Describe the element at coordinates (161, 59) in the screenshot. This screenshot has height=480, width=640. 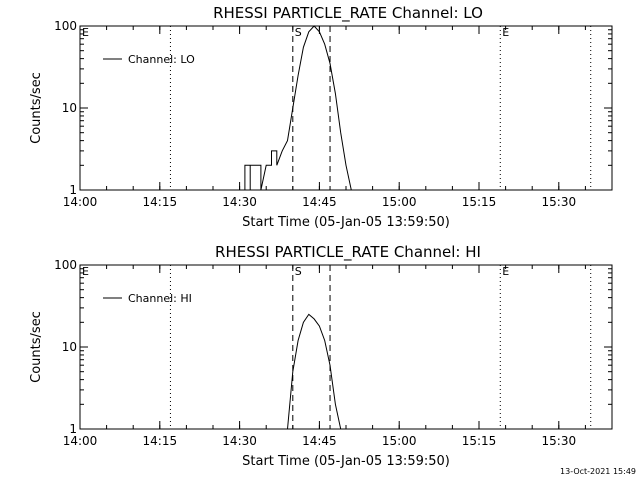
I see `legend-label: Channel: LO` at that location.